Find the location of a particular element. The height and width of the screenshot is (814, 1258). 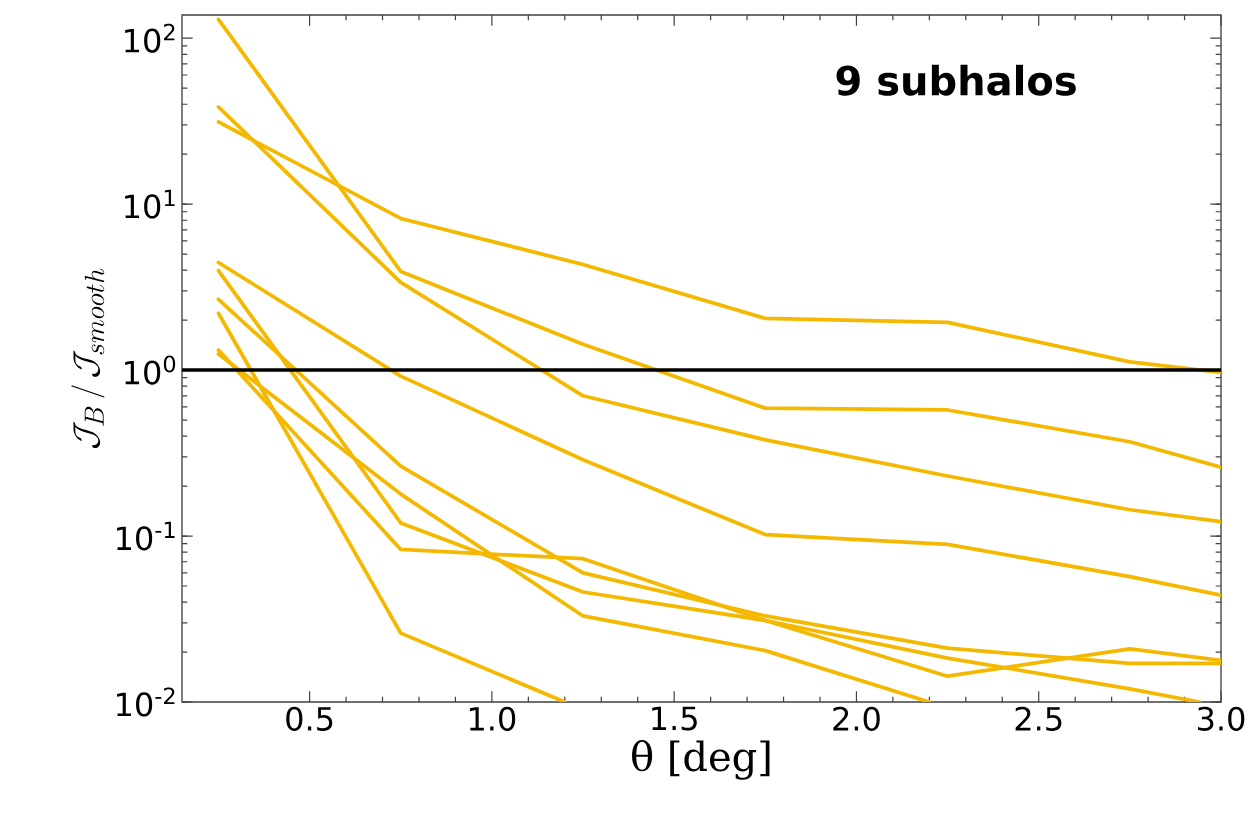

x-tick-label: 3.0 is located at coordinates (1221, 718).